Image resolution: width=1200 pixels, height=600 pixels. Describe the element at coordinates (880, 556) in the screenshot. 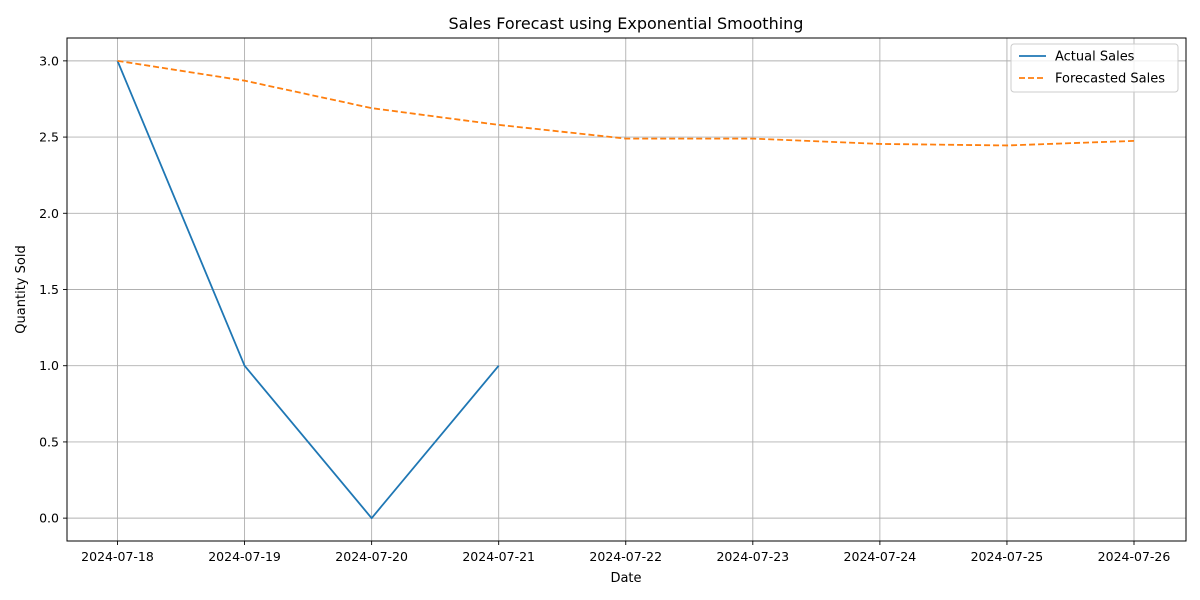

I see `x-tick-label: 2024-07-24` at that location.